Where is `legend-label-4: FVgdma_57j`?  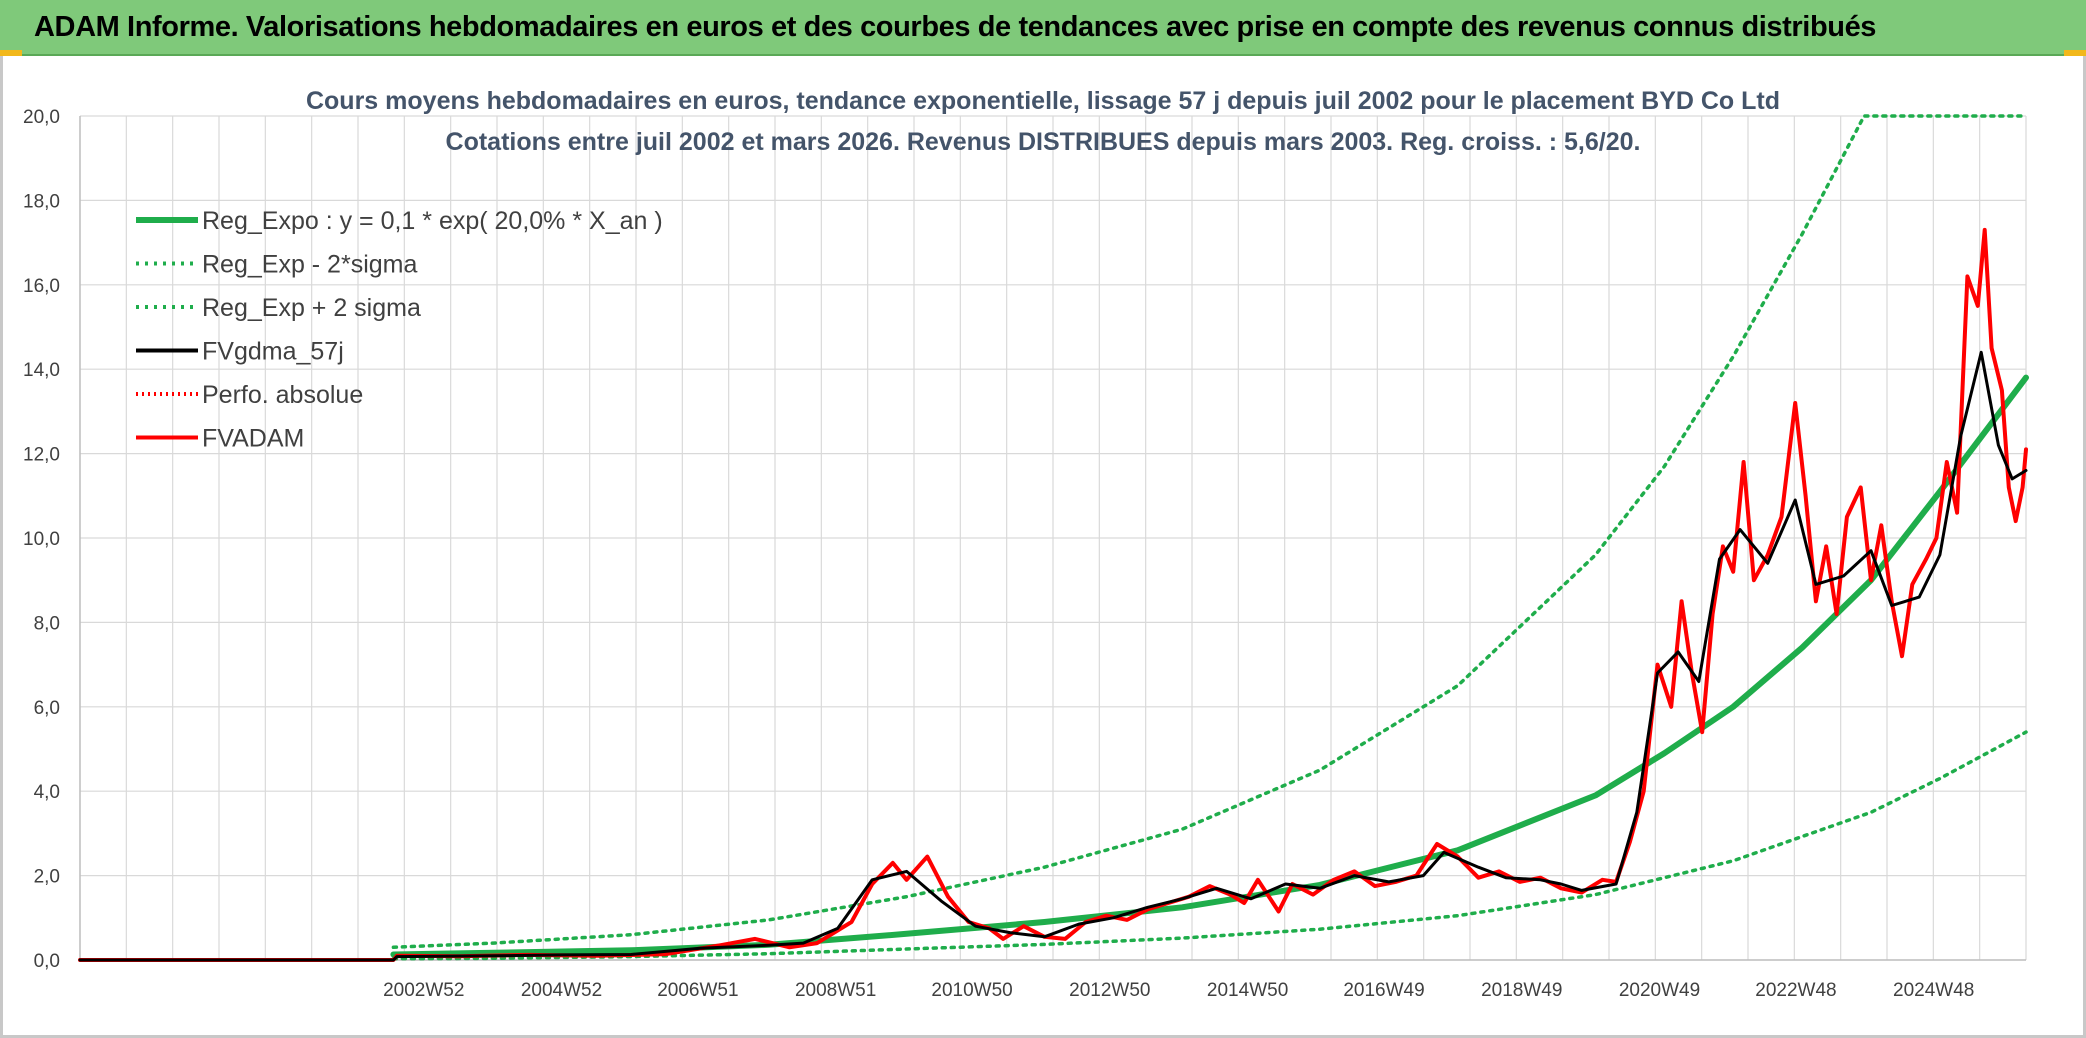 legend-label-4: FVgdma_57j is located at coordinates (273, 352).